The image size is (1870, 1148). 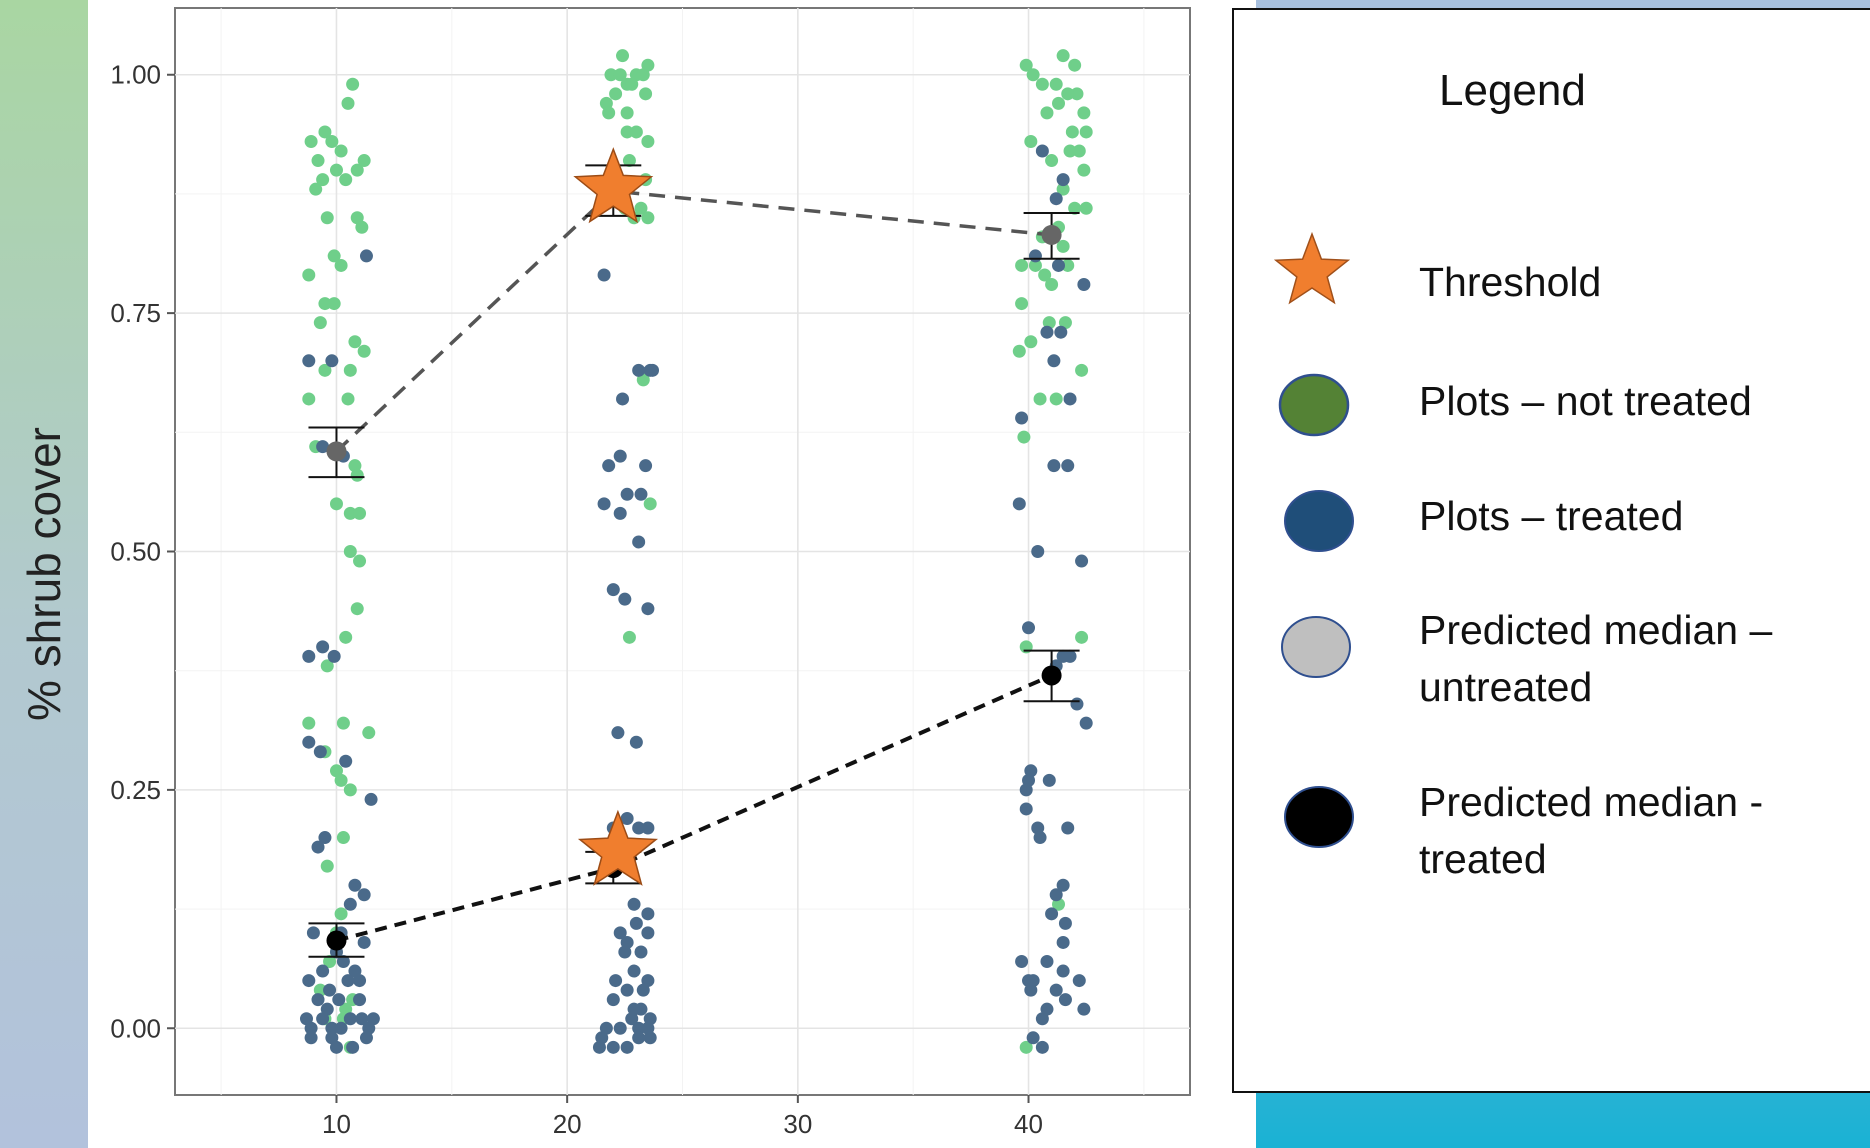 I want to click on legend-label-treated: Plots – treated, so click(x=1551, y=516).